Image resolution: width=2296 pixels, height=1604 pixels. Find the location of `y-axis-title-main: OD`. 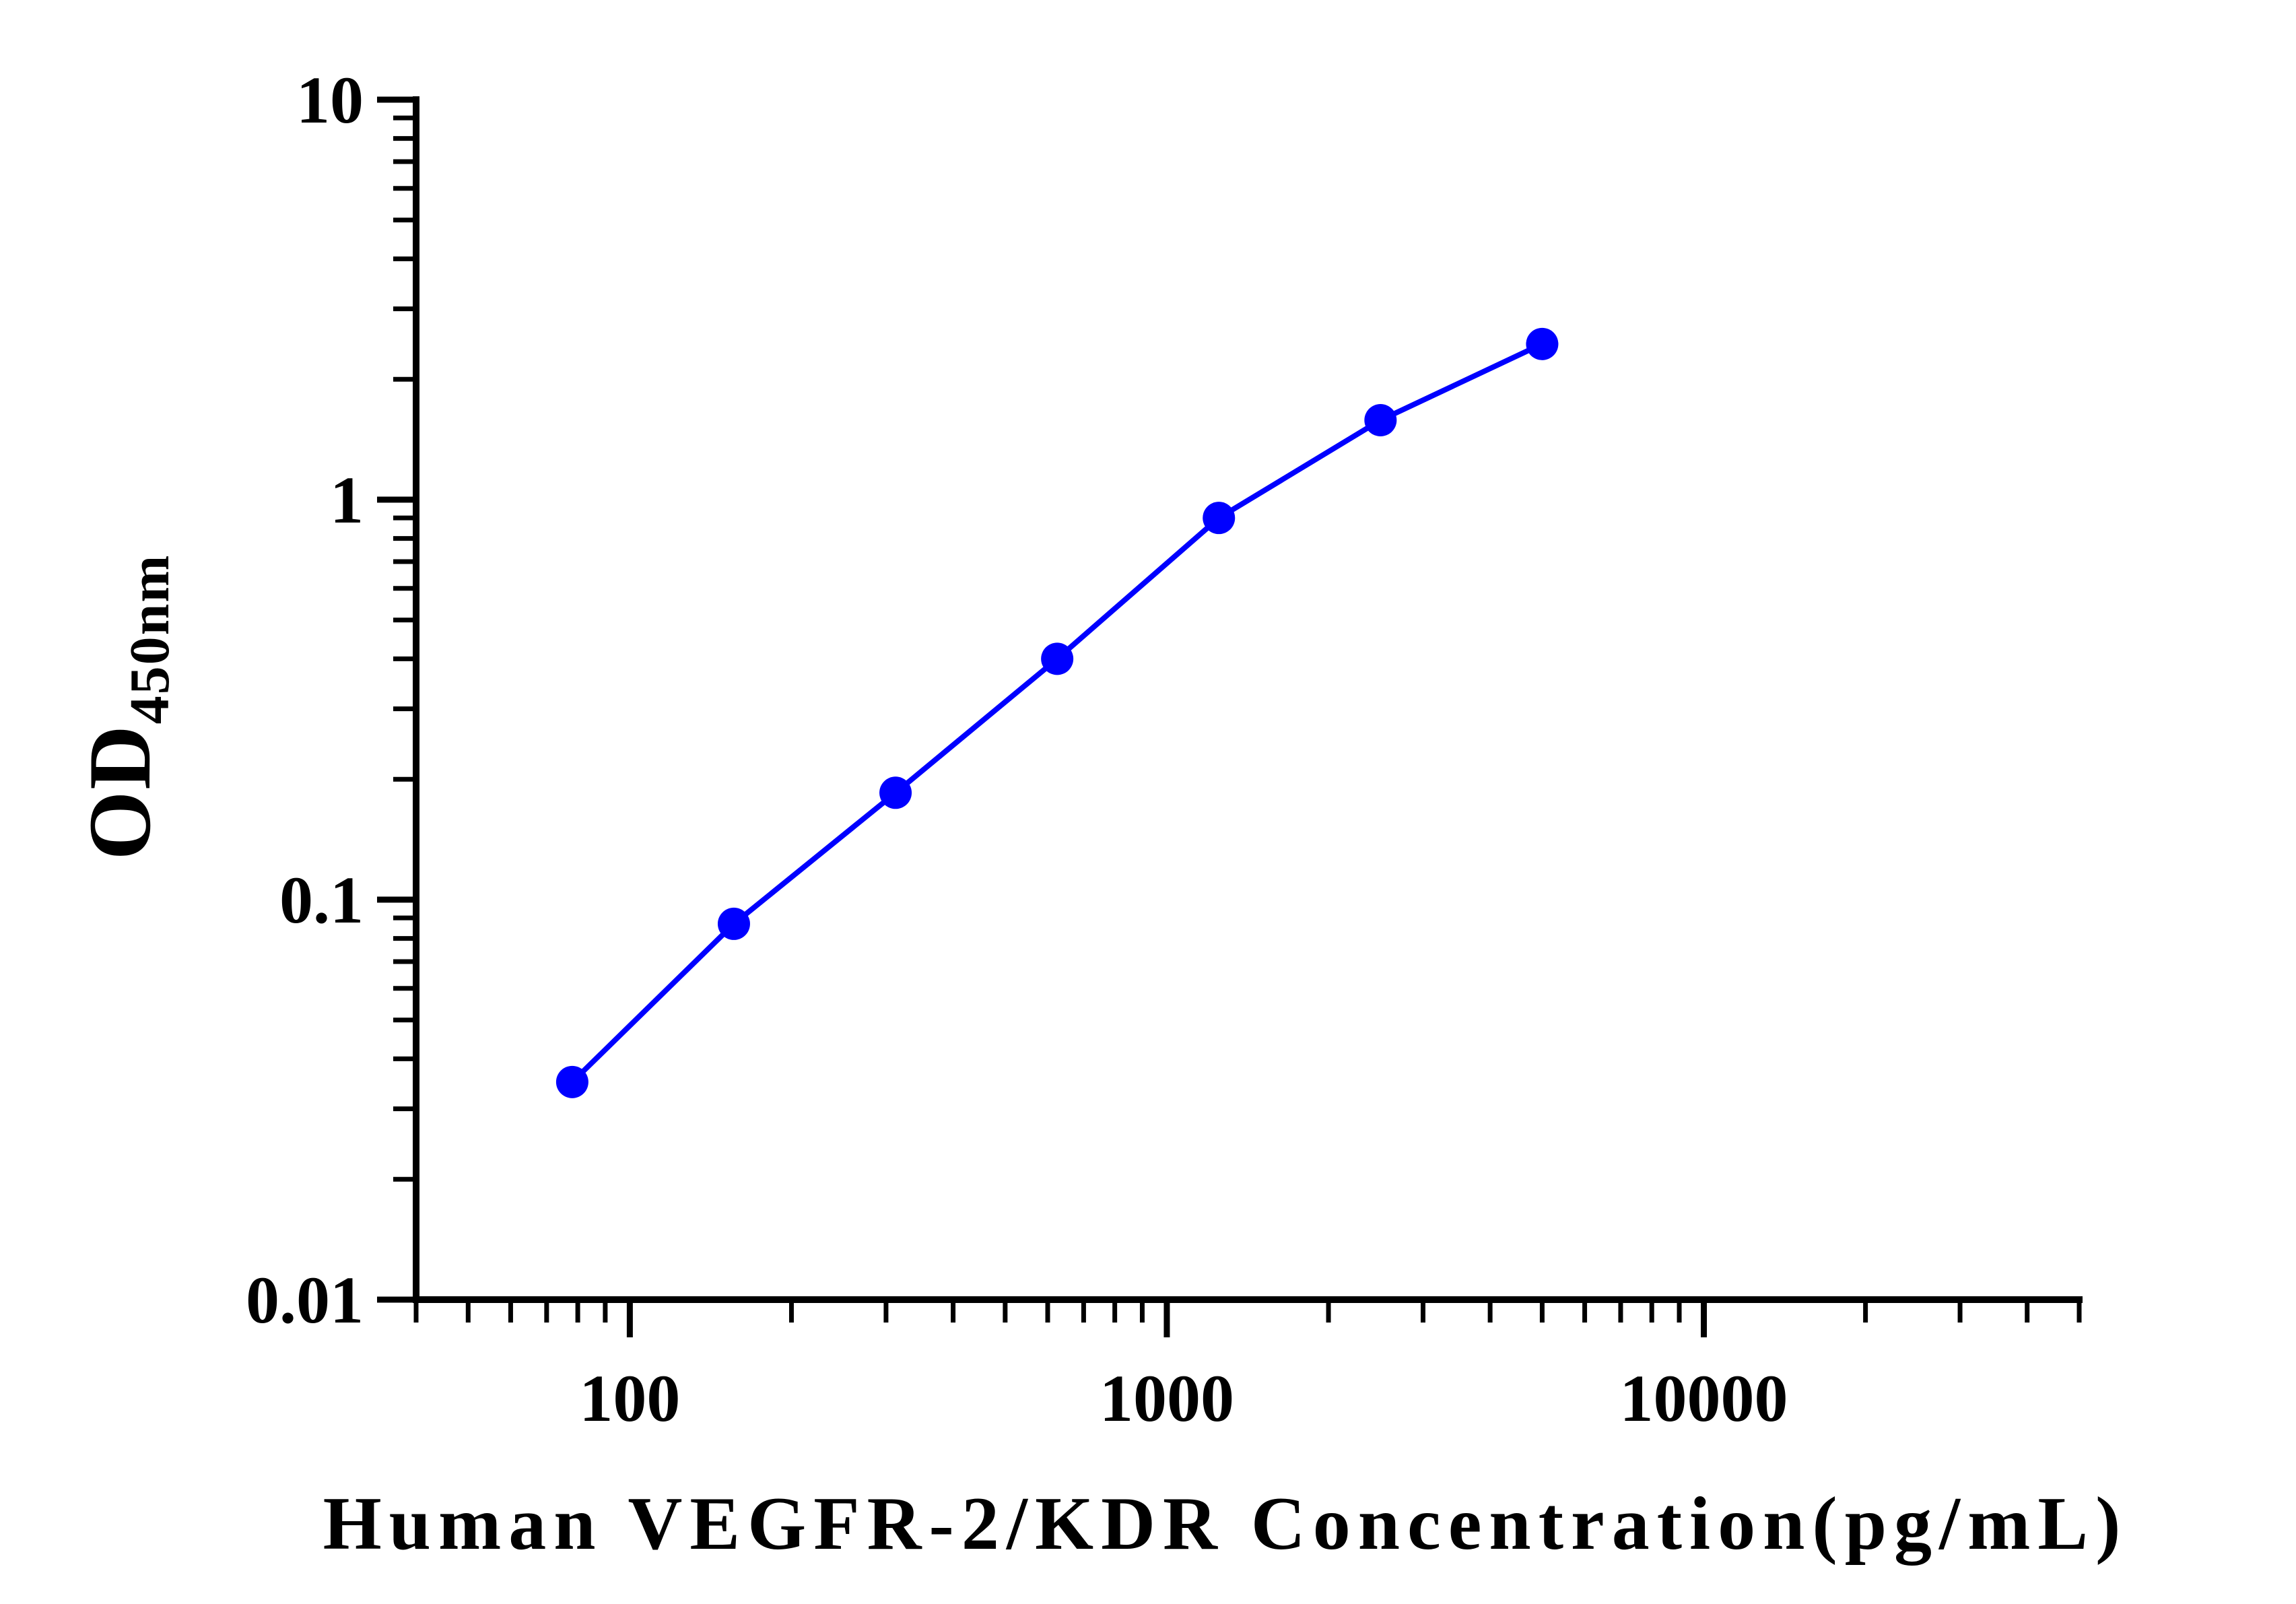

y-axis-title-main: OD is located at coordinates (119, 792).